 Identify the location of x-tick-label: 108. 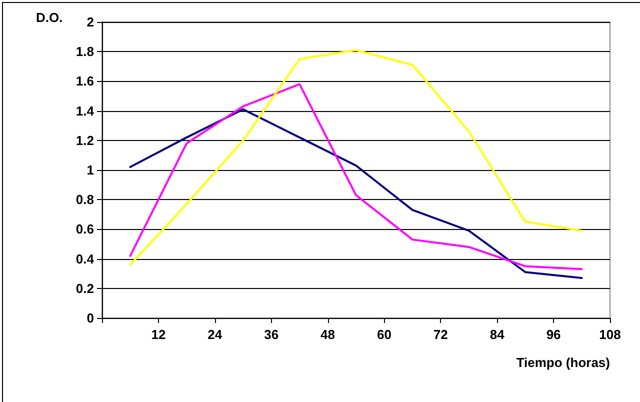
(610, 334).